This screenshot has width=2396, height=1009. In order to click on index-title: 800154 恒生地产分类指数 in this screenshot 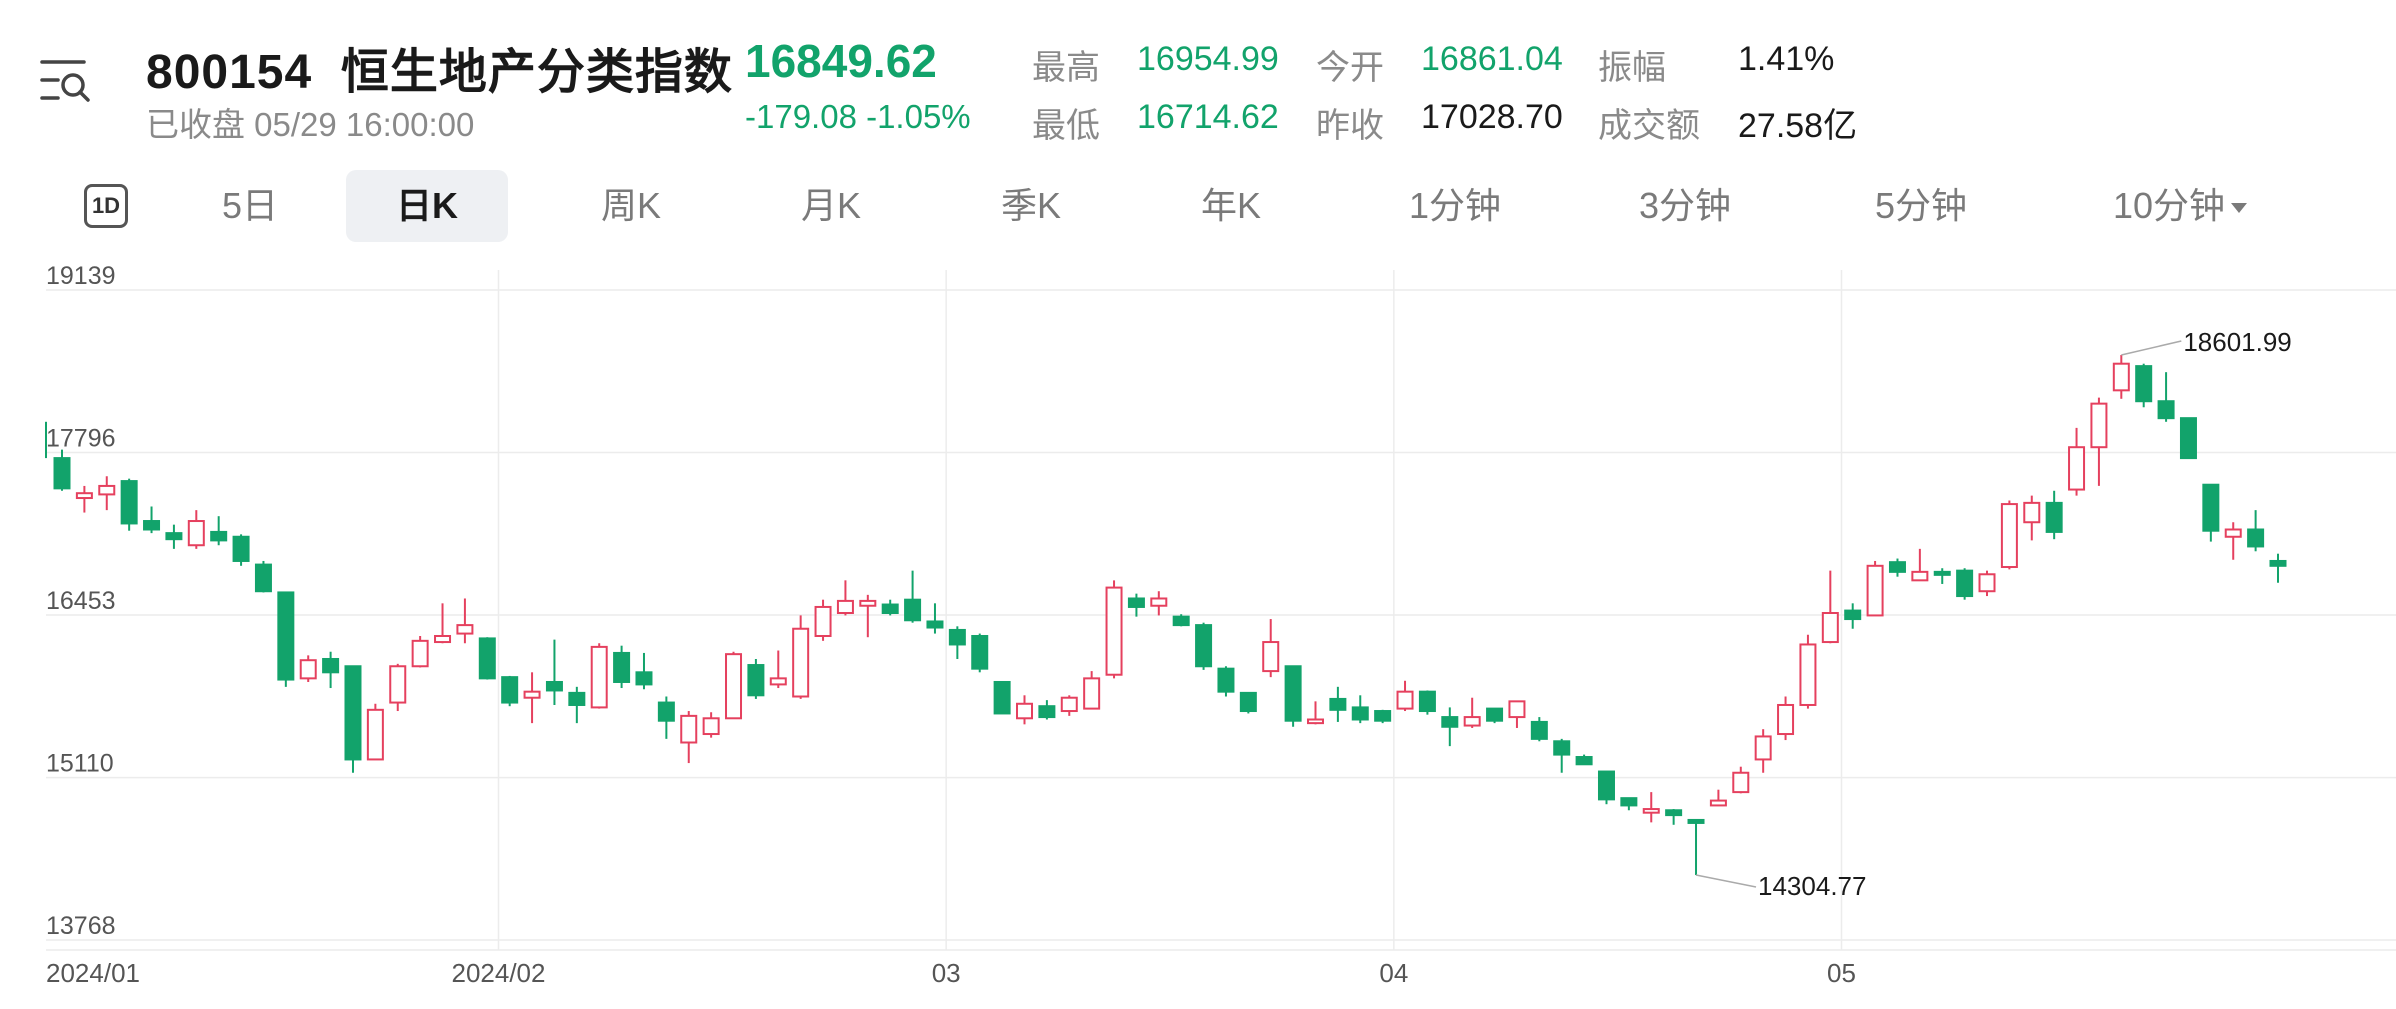, I will do `click(439, 67)`.